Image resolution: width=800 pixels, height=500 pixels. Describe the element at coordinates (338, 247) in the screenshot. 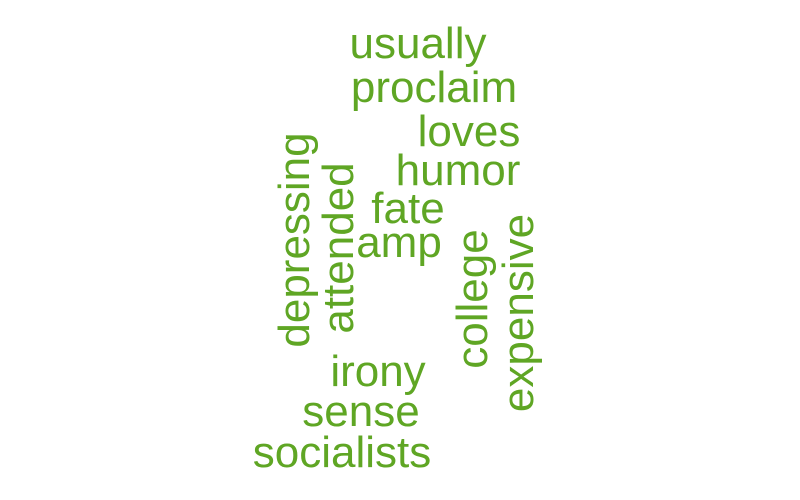

I see `word-attended: attended` at that location.